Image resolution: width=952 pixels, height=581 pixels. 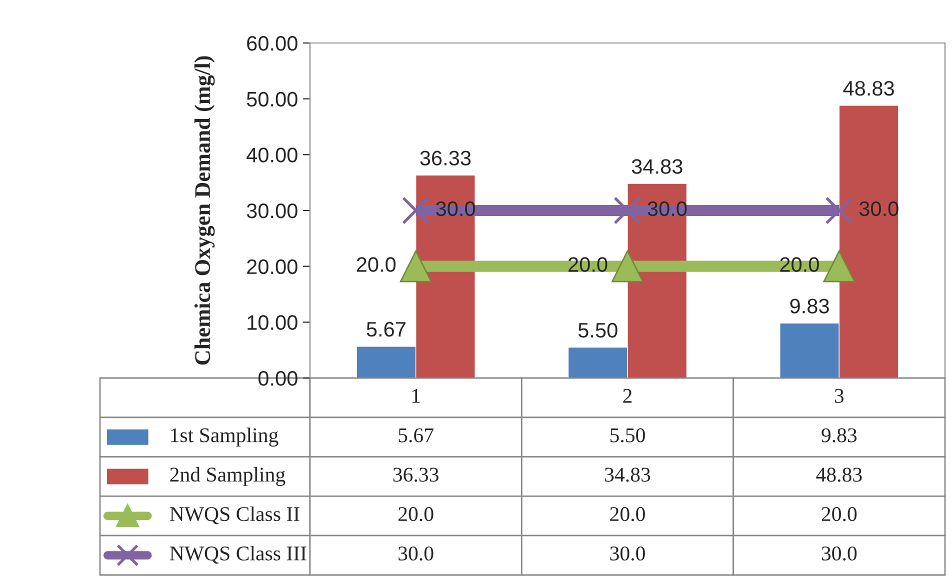 I want to click on y-tick-label: 10.00, so click(x=273, y=322).